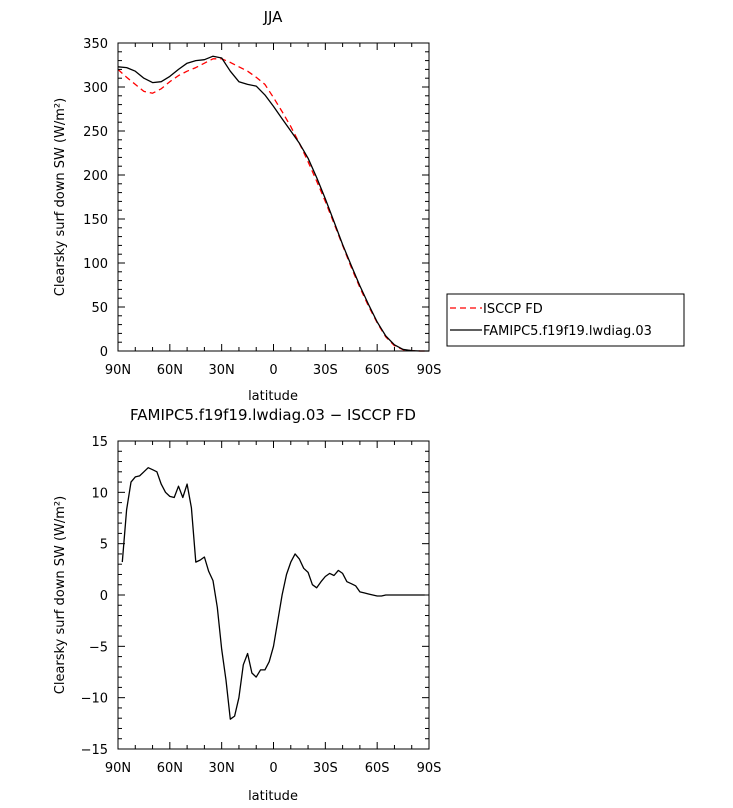  Describe the element at coordinates (118, 768) in the screenshot. I see `bottom-x-tick-label: 90N` at that location.